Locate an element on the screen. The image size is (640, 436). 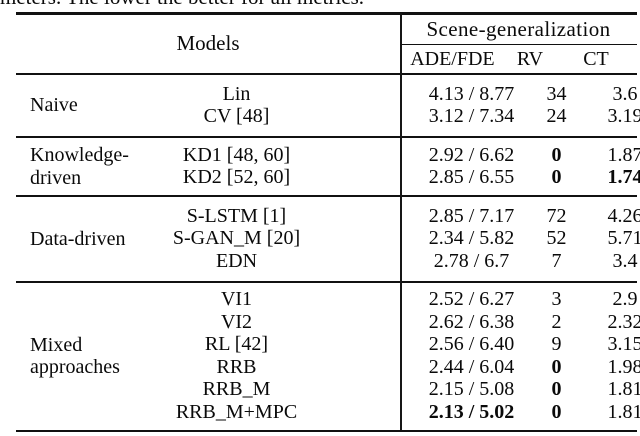
group-label-line: driven is located at coordinates (56, 177).